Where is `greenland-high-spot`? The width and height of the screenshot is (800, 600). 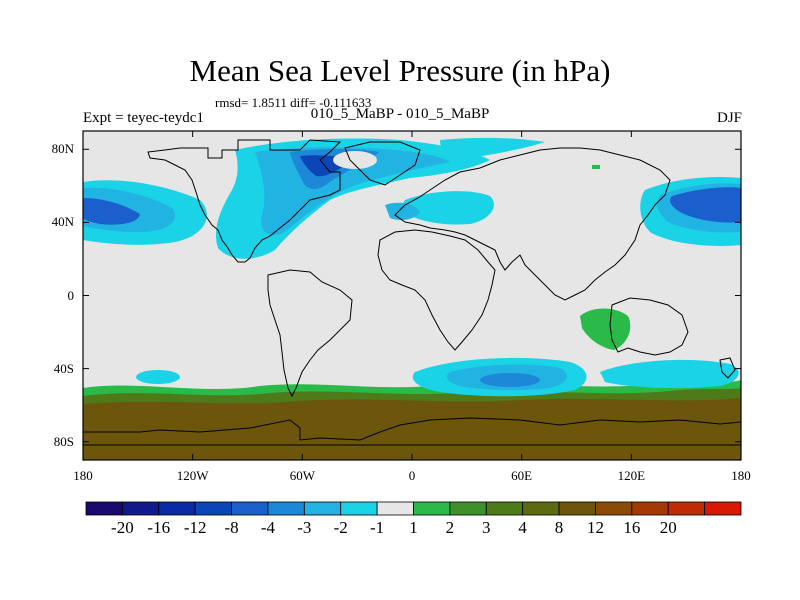
greenland-high-spot is located at coordinates (355, 160).